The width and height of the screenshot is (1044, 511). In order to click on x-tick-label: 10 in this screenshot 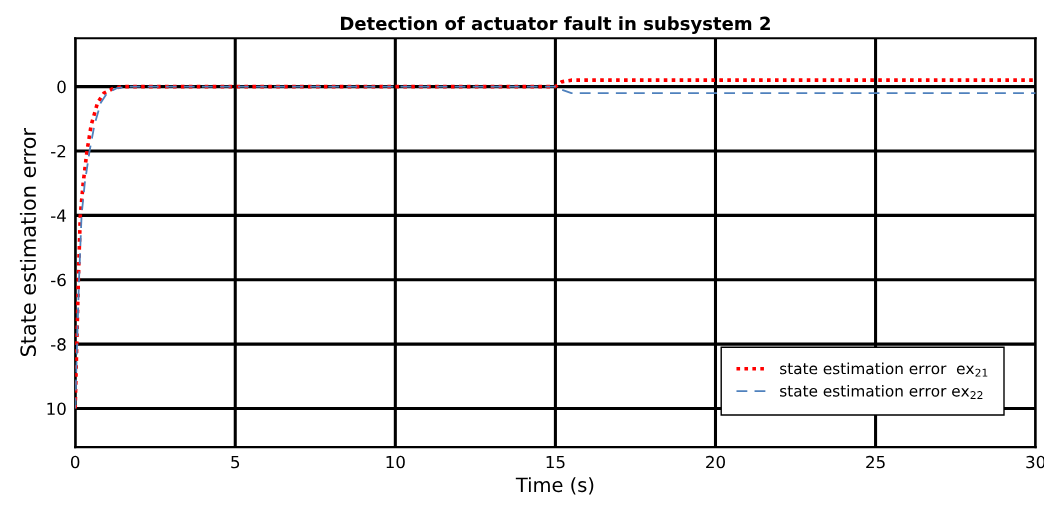, I will do `click(395, 462)`.